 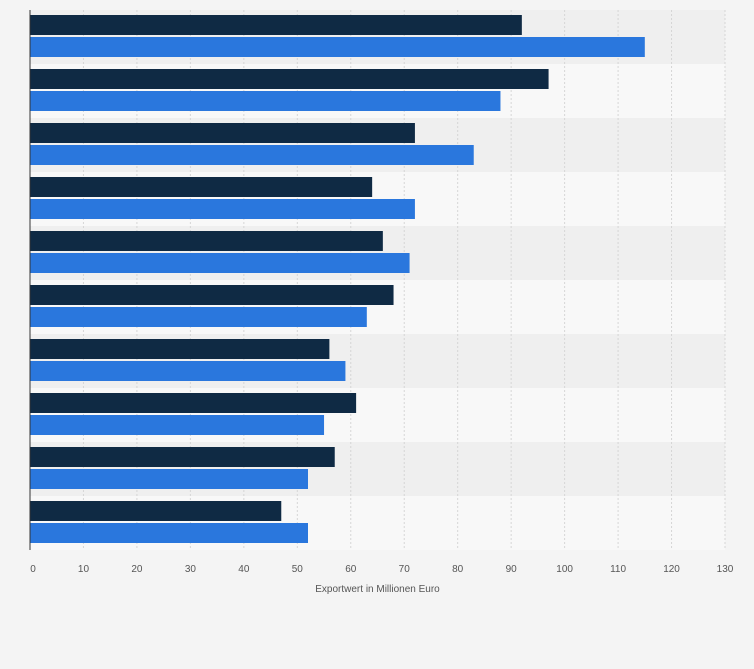 I want to click on x-tick-label: 20, so click(x=137, y=569).